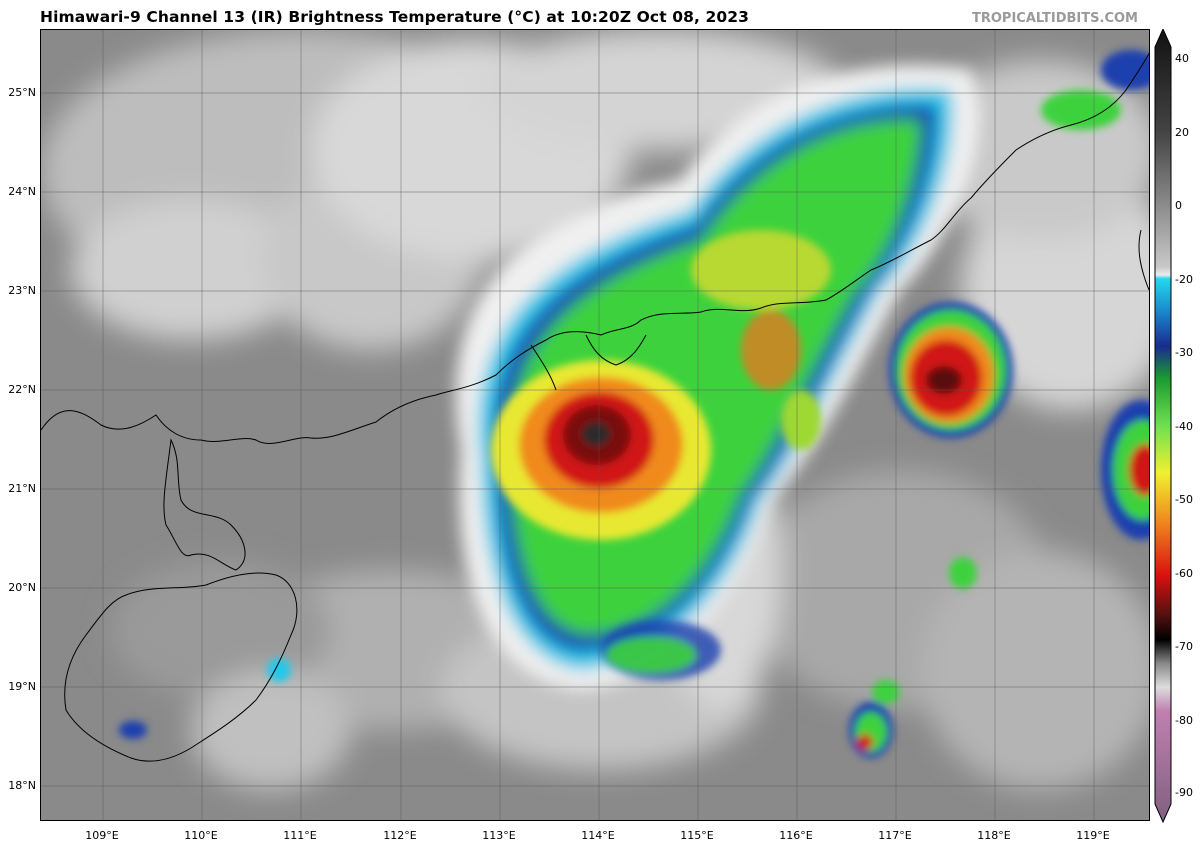 Image resolution: width=1200 pixels, height=845 pixels. What do you see at coordinates (1055, 18) in the screenshot?
I see `credit-label: TROPICALTIDBITS.COM` at bounding box center [1055, 18].